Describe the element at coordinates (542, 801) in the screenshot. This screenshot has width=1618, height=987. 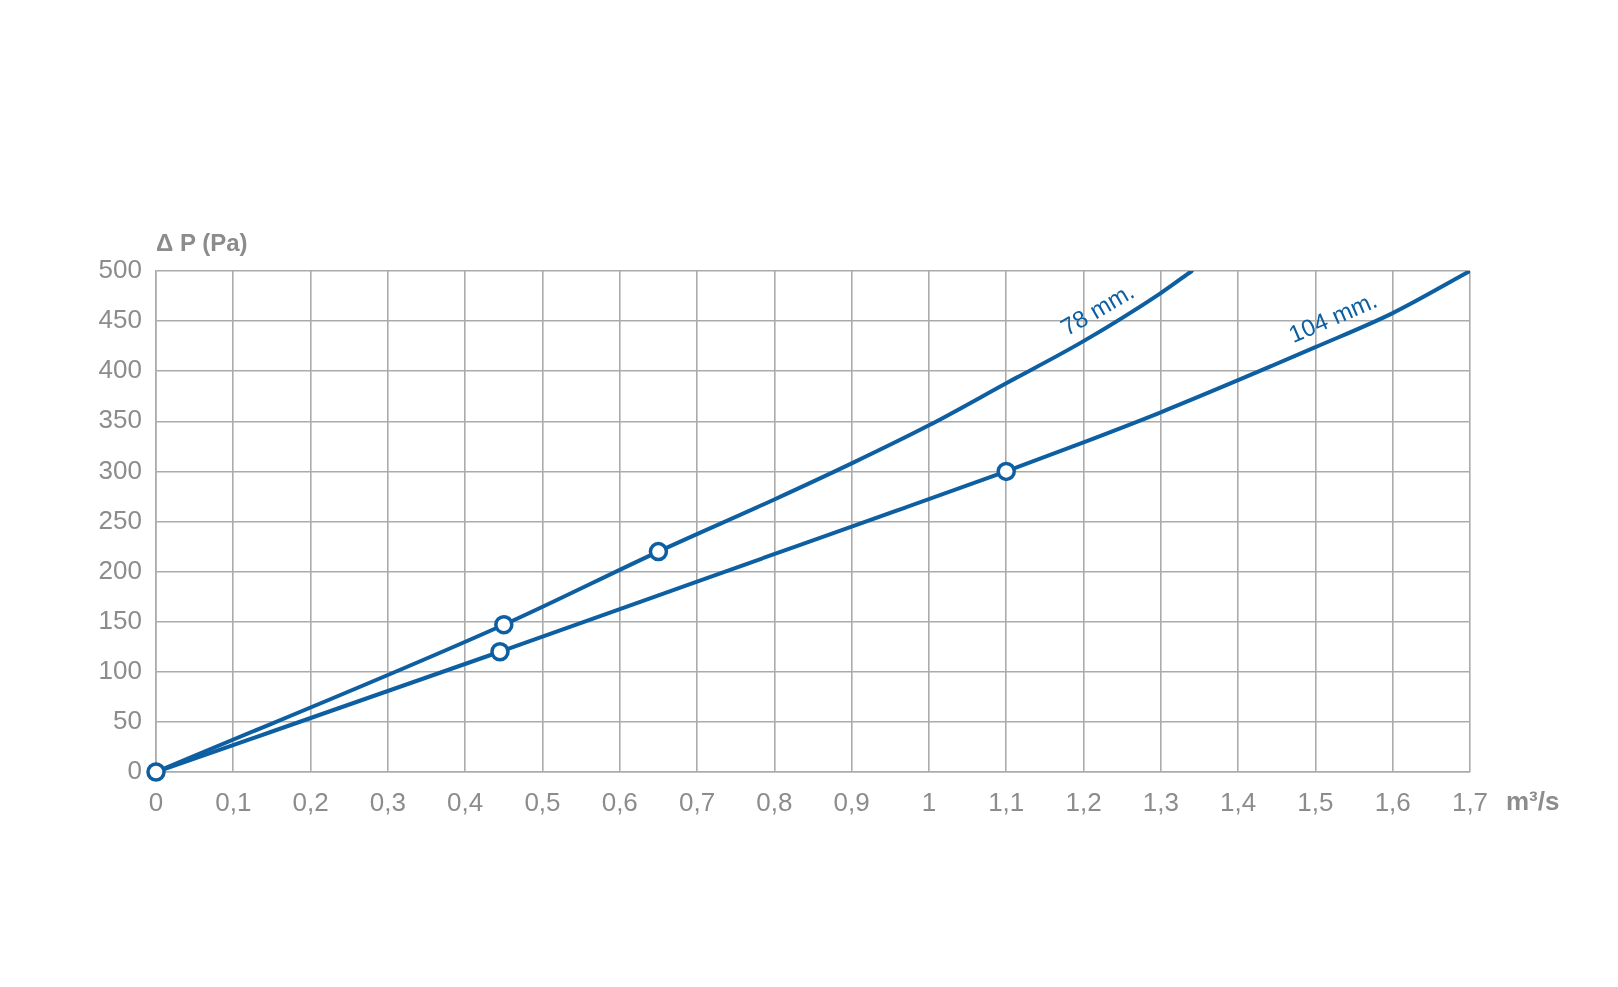
I see `x-tick-label: 0,5` at that location.